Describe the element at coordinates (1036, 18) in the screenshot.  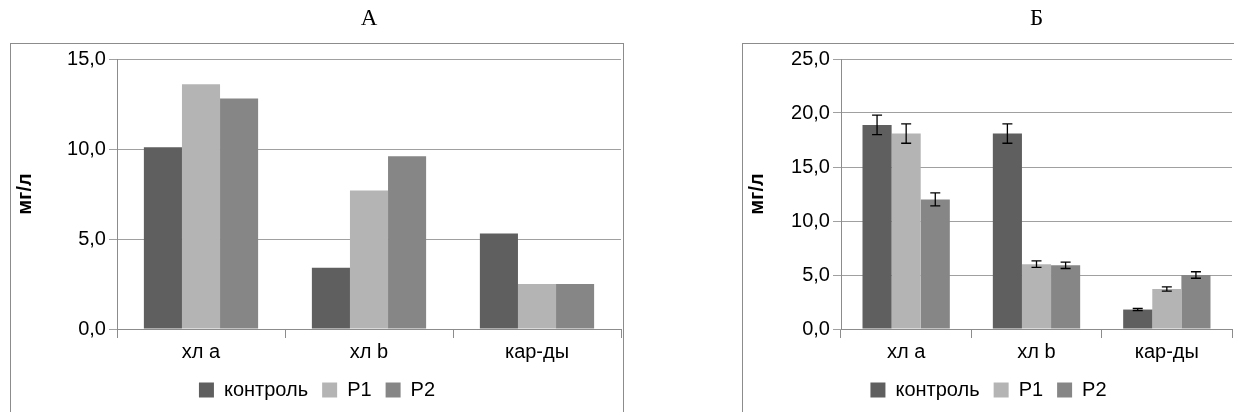
I see `chart-title: Б` at that location.